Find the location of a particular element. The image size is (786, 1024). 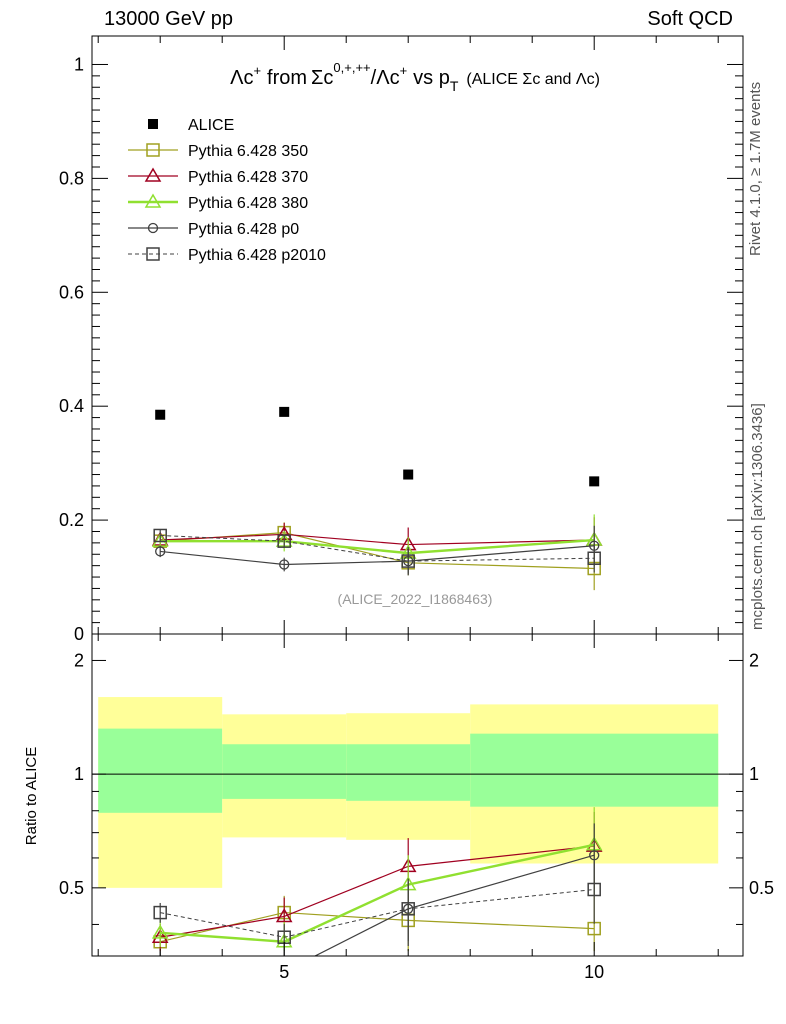

y-tick-label-ratio-r-0: 0.5 is located at coordinates (761, 888).